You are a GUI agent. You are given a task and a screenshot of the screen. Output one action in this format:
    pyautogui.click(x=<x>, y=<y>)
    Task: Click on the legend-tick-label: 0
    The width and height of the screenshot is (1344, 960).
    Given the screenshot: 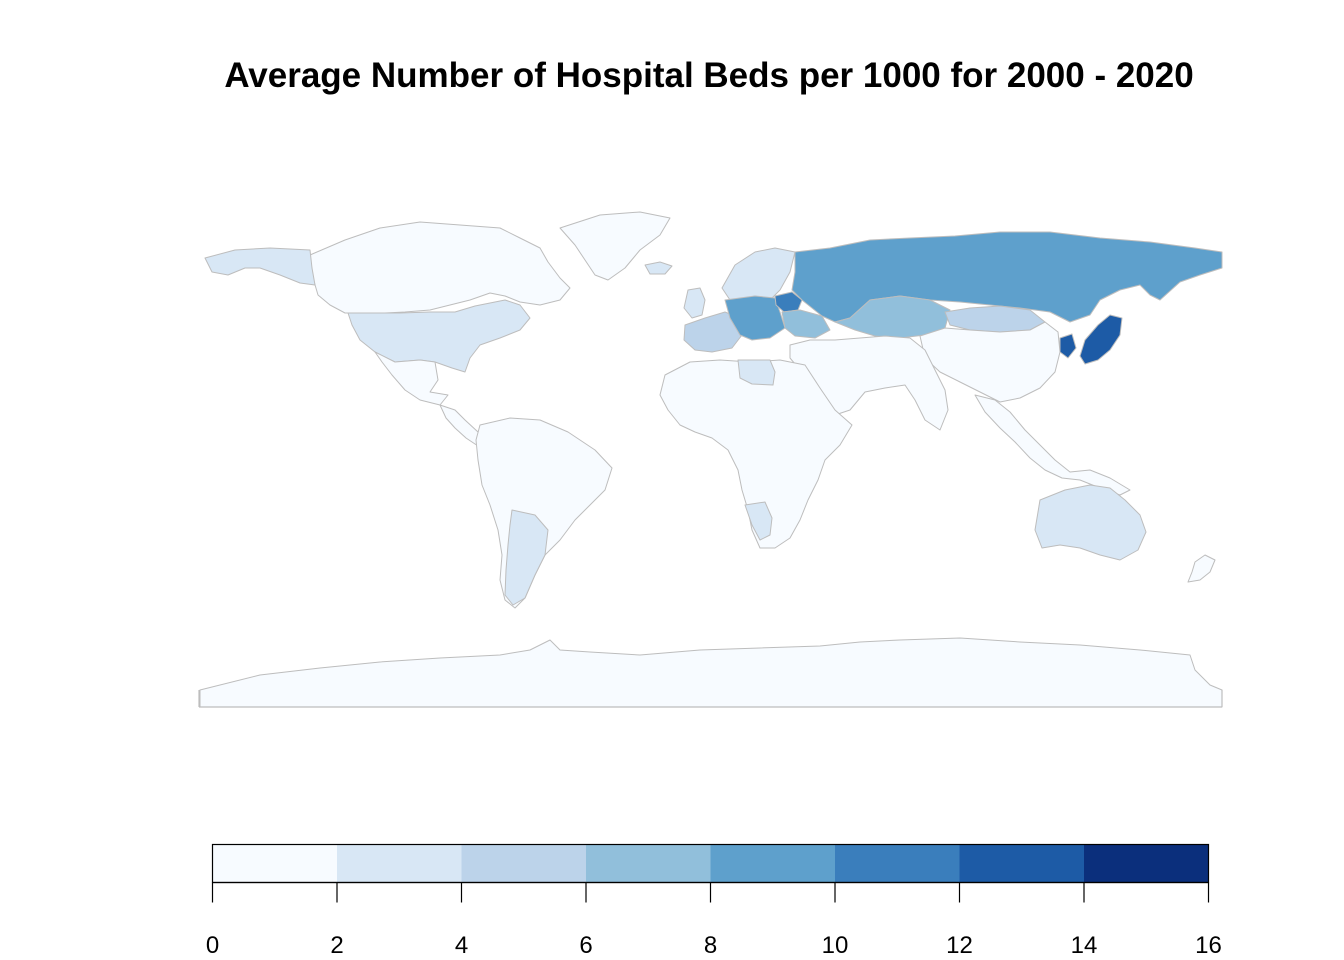 What is the action you would take?
    pyautogui.click(x=212, y=945)
    